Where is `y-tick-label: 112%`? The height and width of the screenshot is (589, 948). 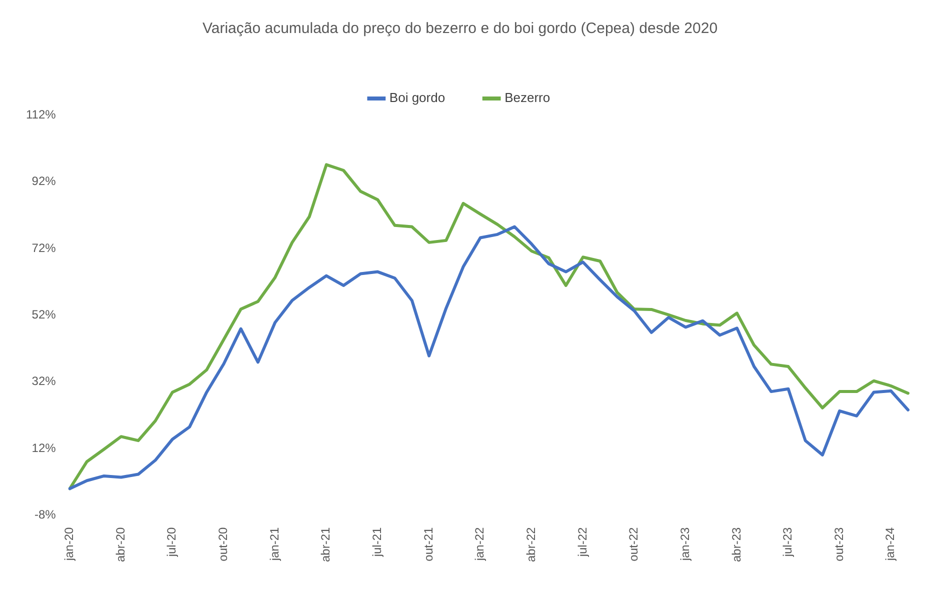 y-tick-label: 112% is located at coordinates (41, 114).